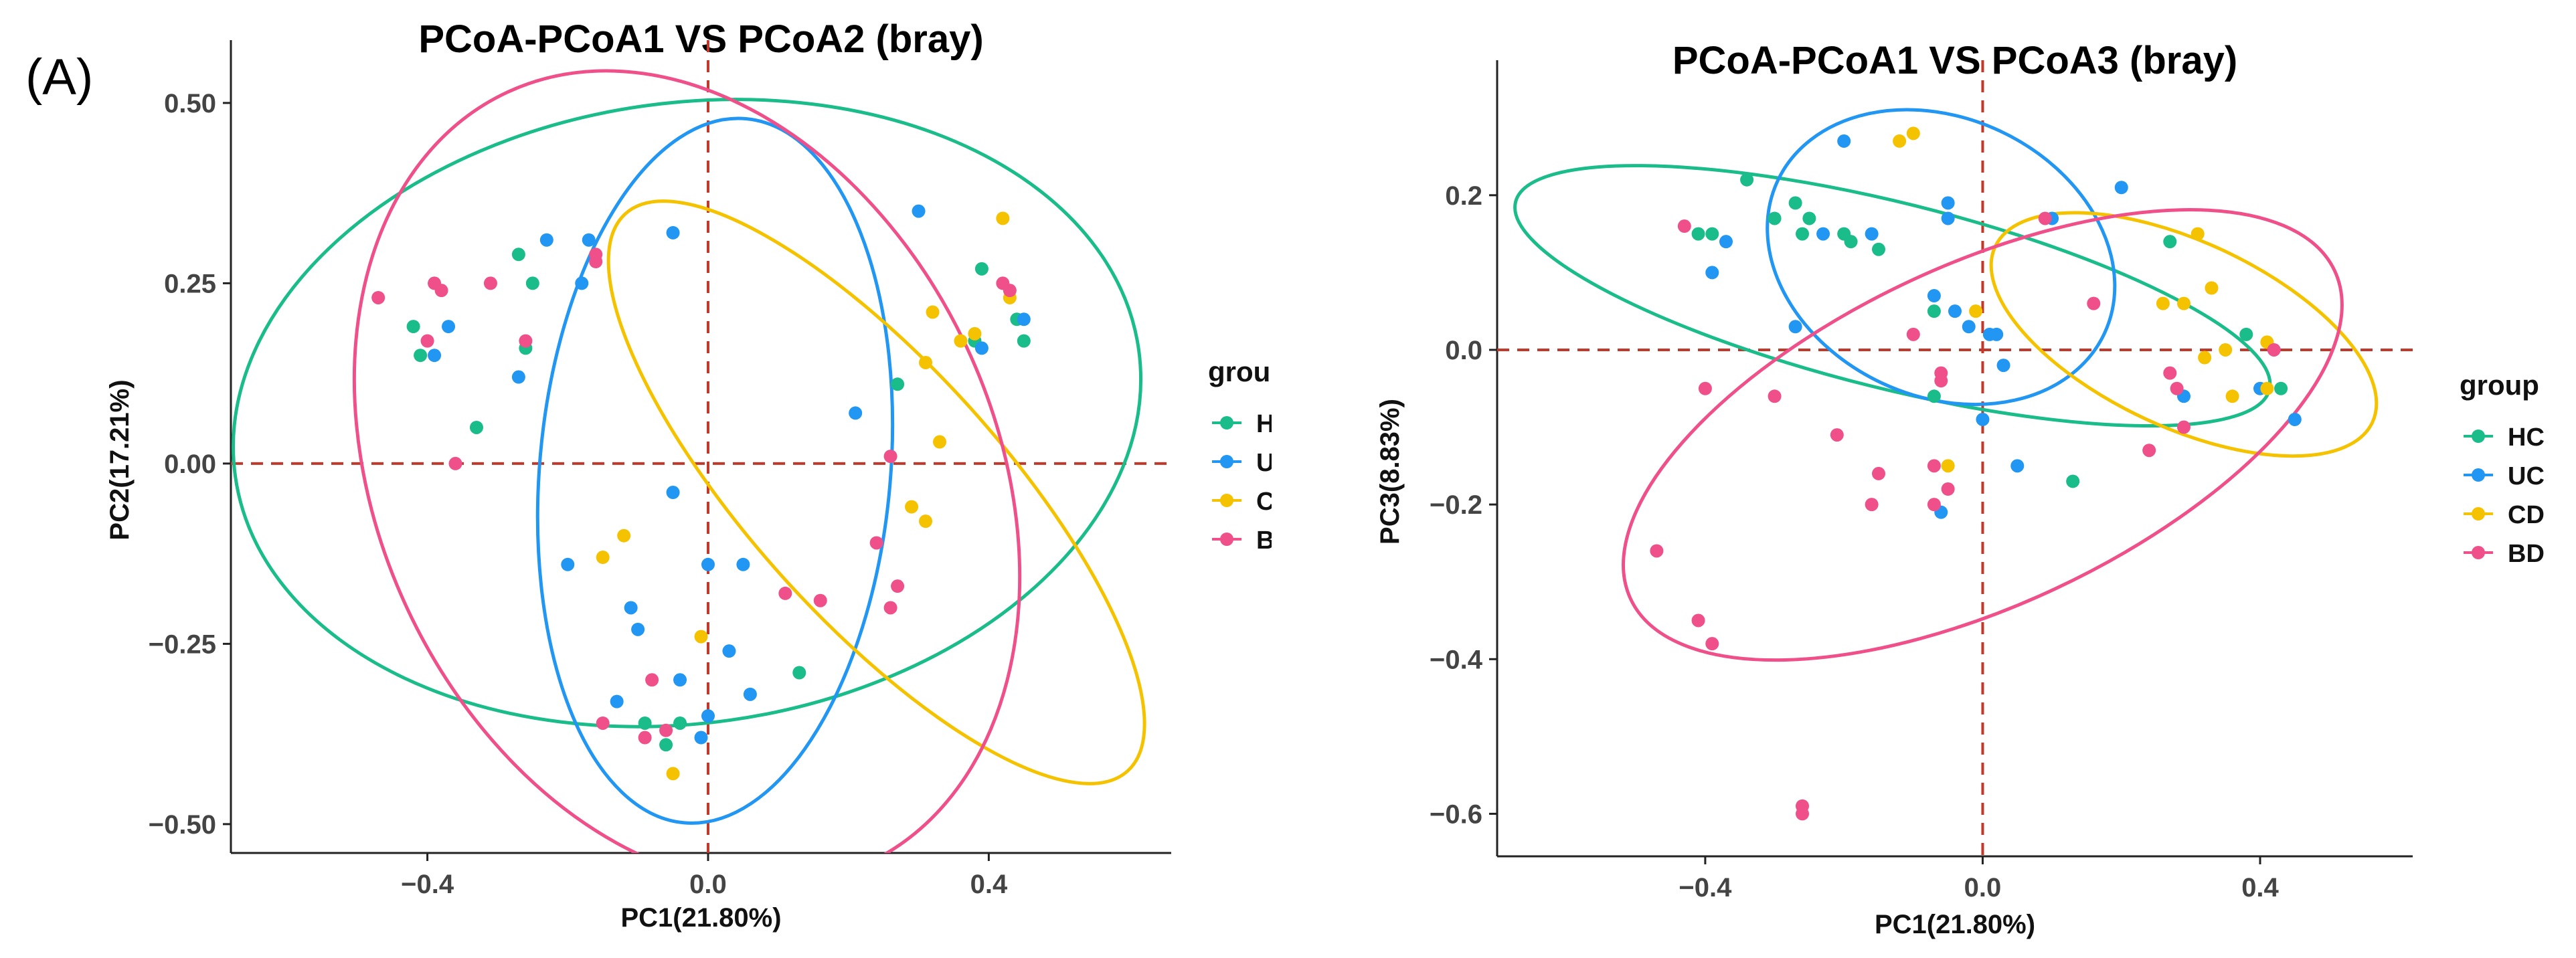 The image size is (2576, 958). Describe the element at coordinates (183, 825) in the screenshot. I see `y-tick-label: −0.50` at that location.